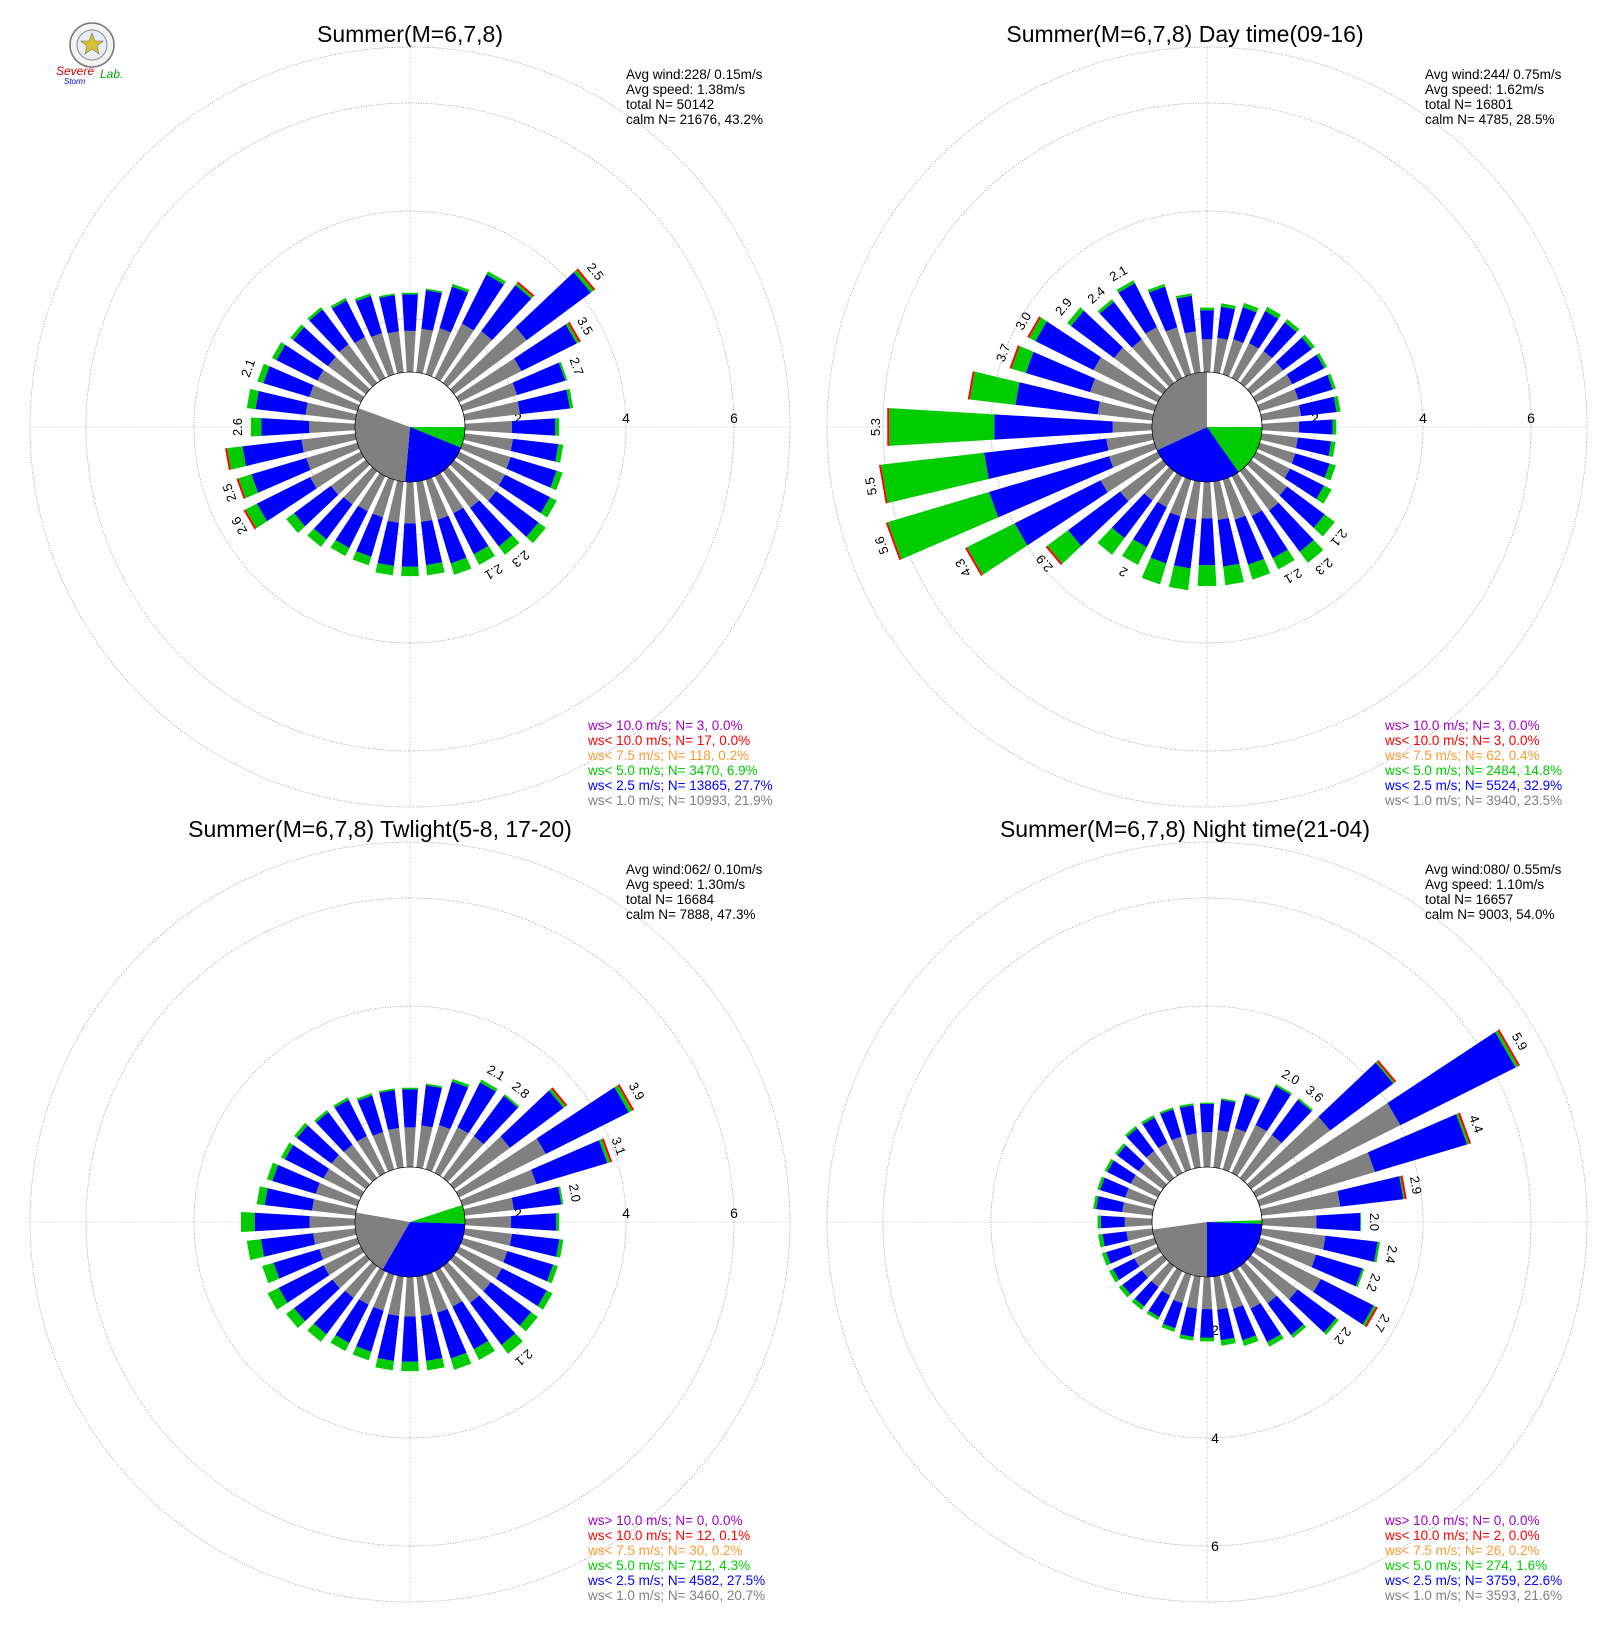  I want to click on legend-entry-lt7_5: ws< 7.5 m/s; N= 118, 0.2%, so click(668, 755).